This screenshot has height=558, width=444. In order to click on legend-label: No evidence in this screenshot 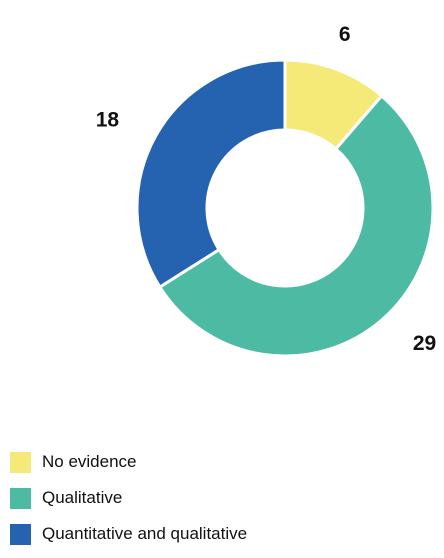, I will do `click(89, 461)`.